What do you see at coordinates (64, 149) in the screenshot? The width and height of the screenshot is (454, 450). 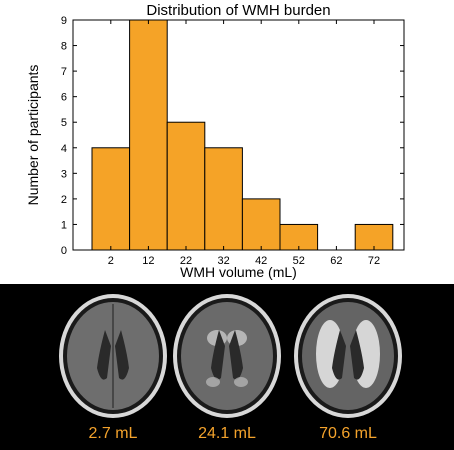 I see `y-tick-label: 4` at bounding box center [64, 149].